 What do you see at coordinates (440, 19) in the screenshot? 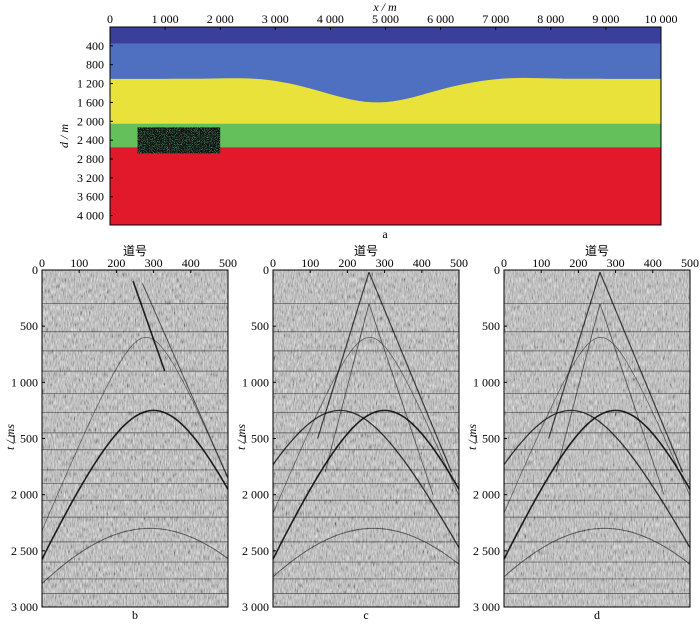
I see `model-x-tick-label: 6 000` at bounding box center [440, 19].